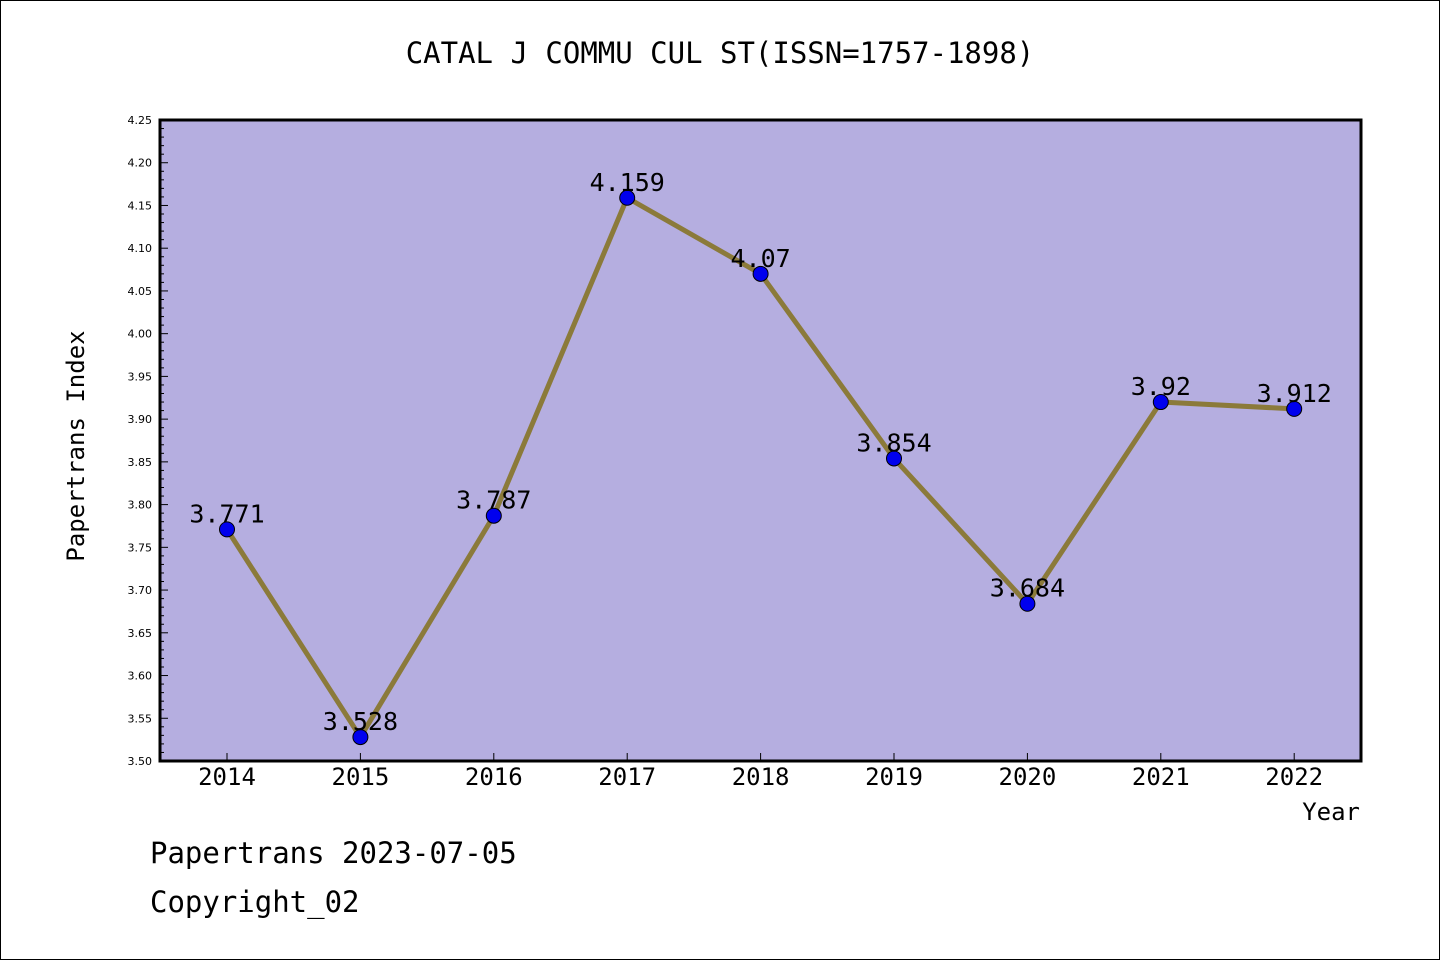  I want to click on data-label-2015: 3.528, so click(360, 721).